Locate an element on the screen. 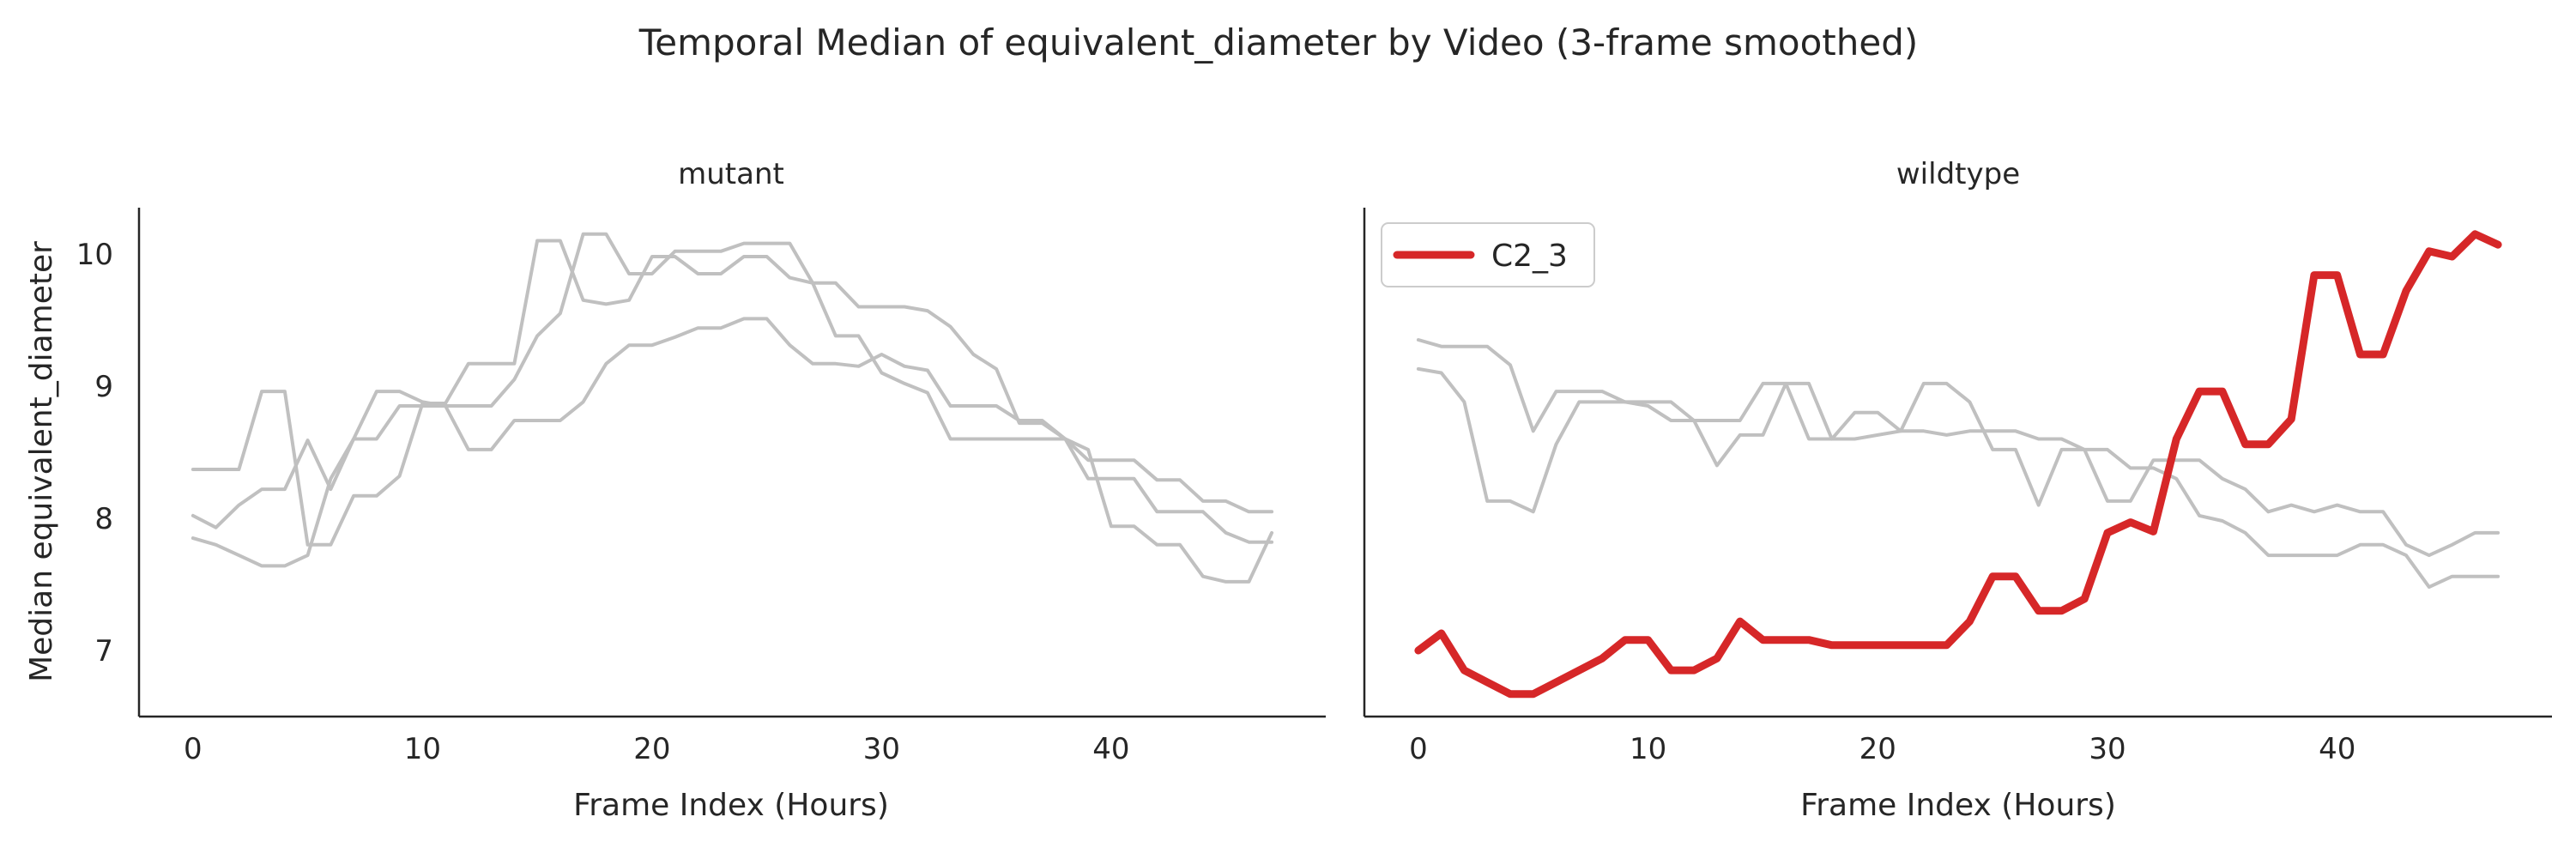 This screenshot has width=2576, height=847. y-tick-label: 7 is located at coordinates (103, 651).